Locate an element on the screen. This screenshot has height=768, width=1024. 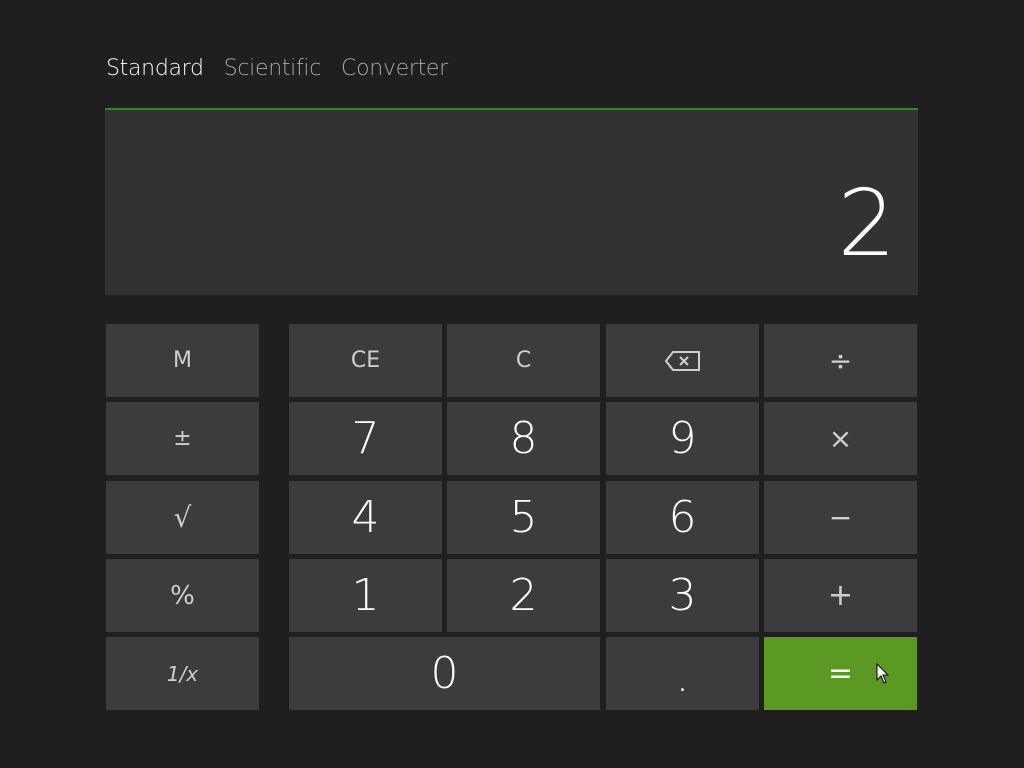
digit-9-button: 9 is located at coordinates (682, 438).